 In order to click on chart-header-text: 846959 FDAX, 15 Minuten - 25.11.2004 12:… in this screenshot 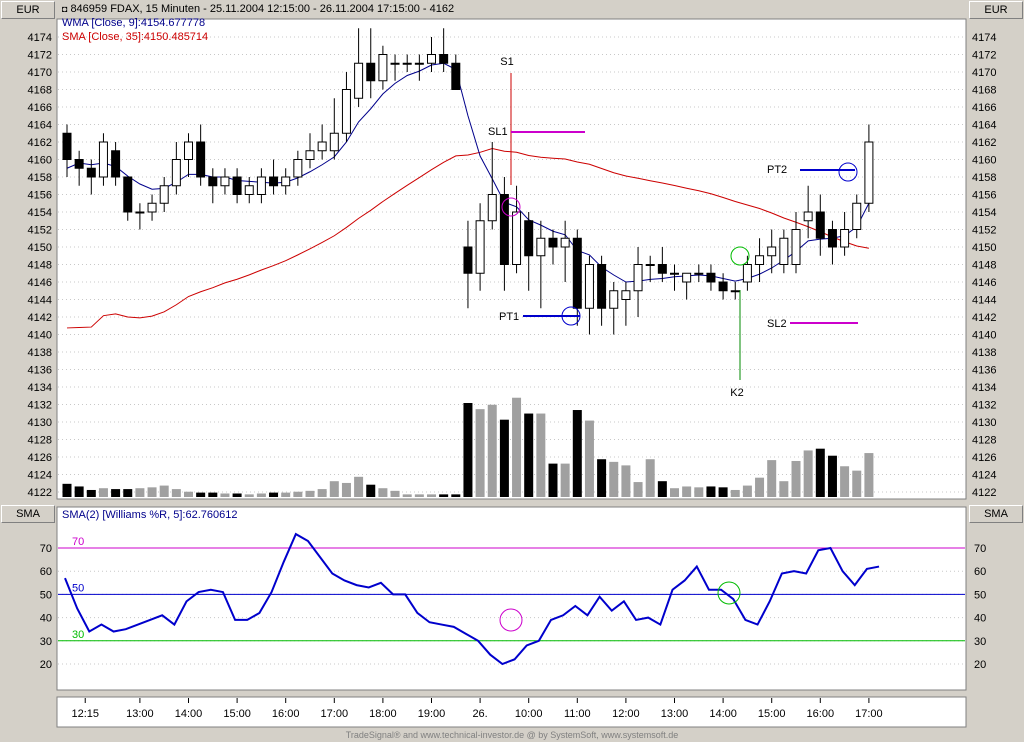, I will do `click(262, 9)`.